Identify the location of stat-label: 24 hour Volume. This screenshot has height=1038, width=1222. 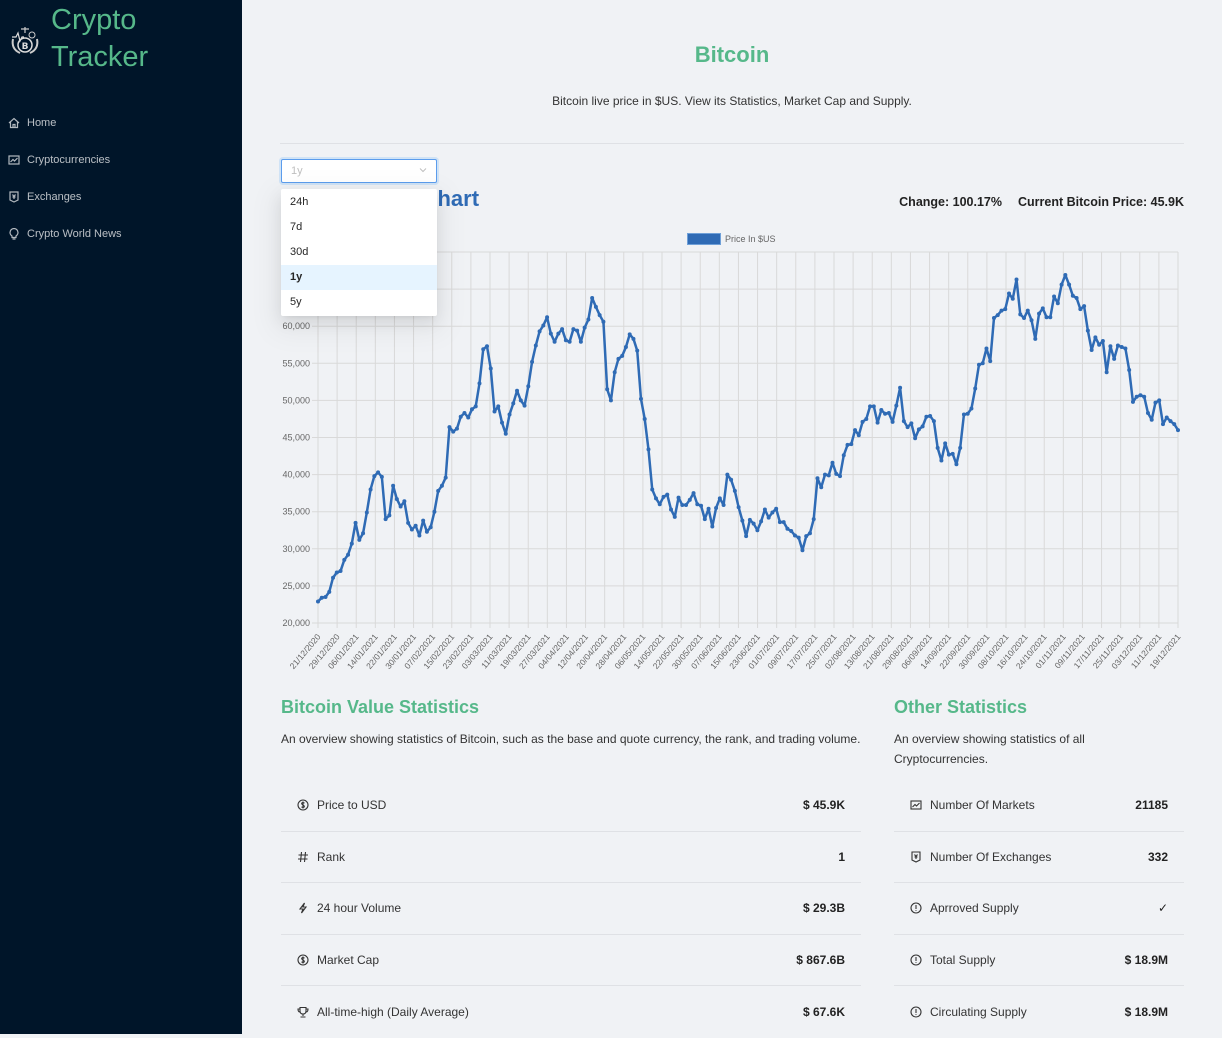
(359, 908).